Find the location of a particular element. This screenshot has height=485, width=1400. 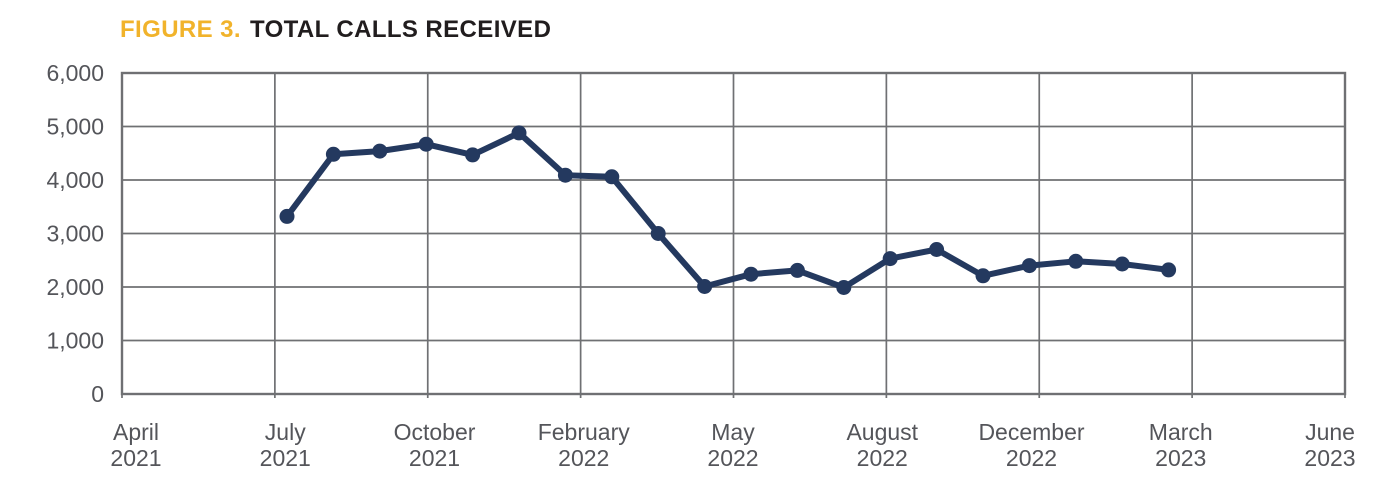

x-tick-label: April 2021 is located at coordinates (135, 445).